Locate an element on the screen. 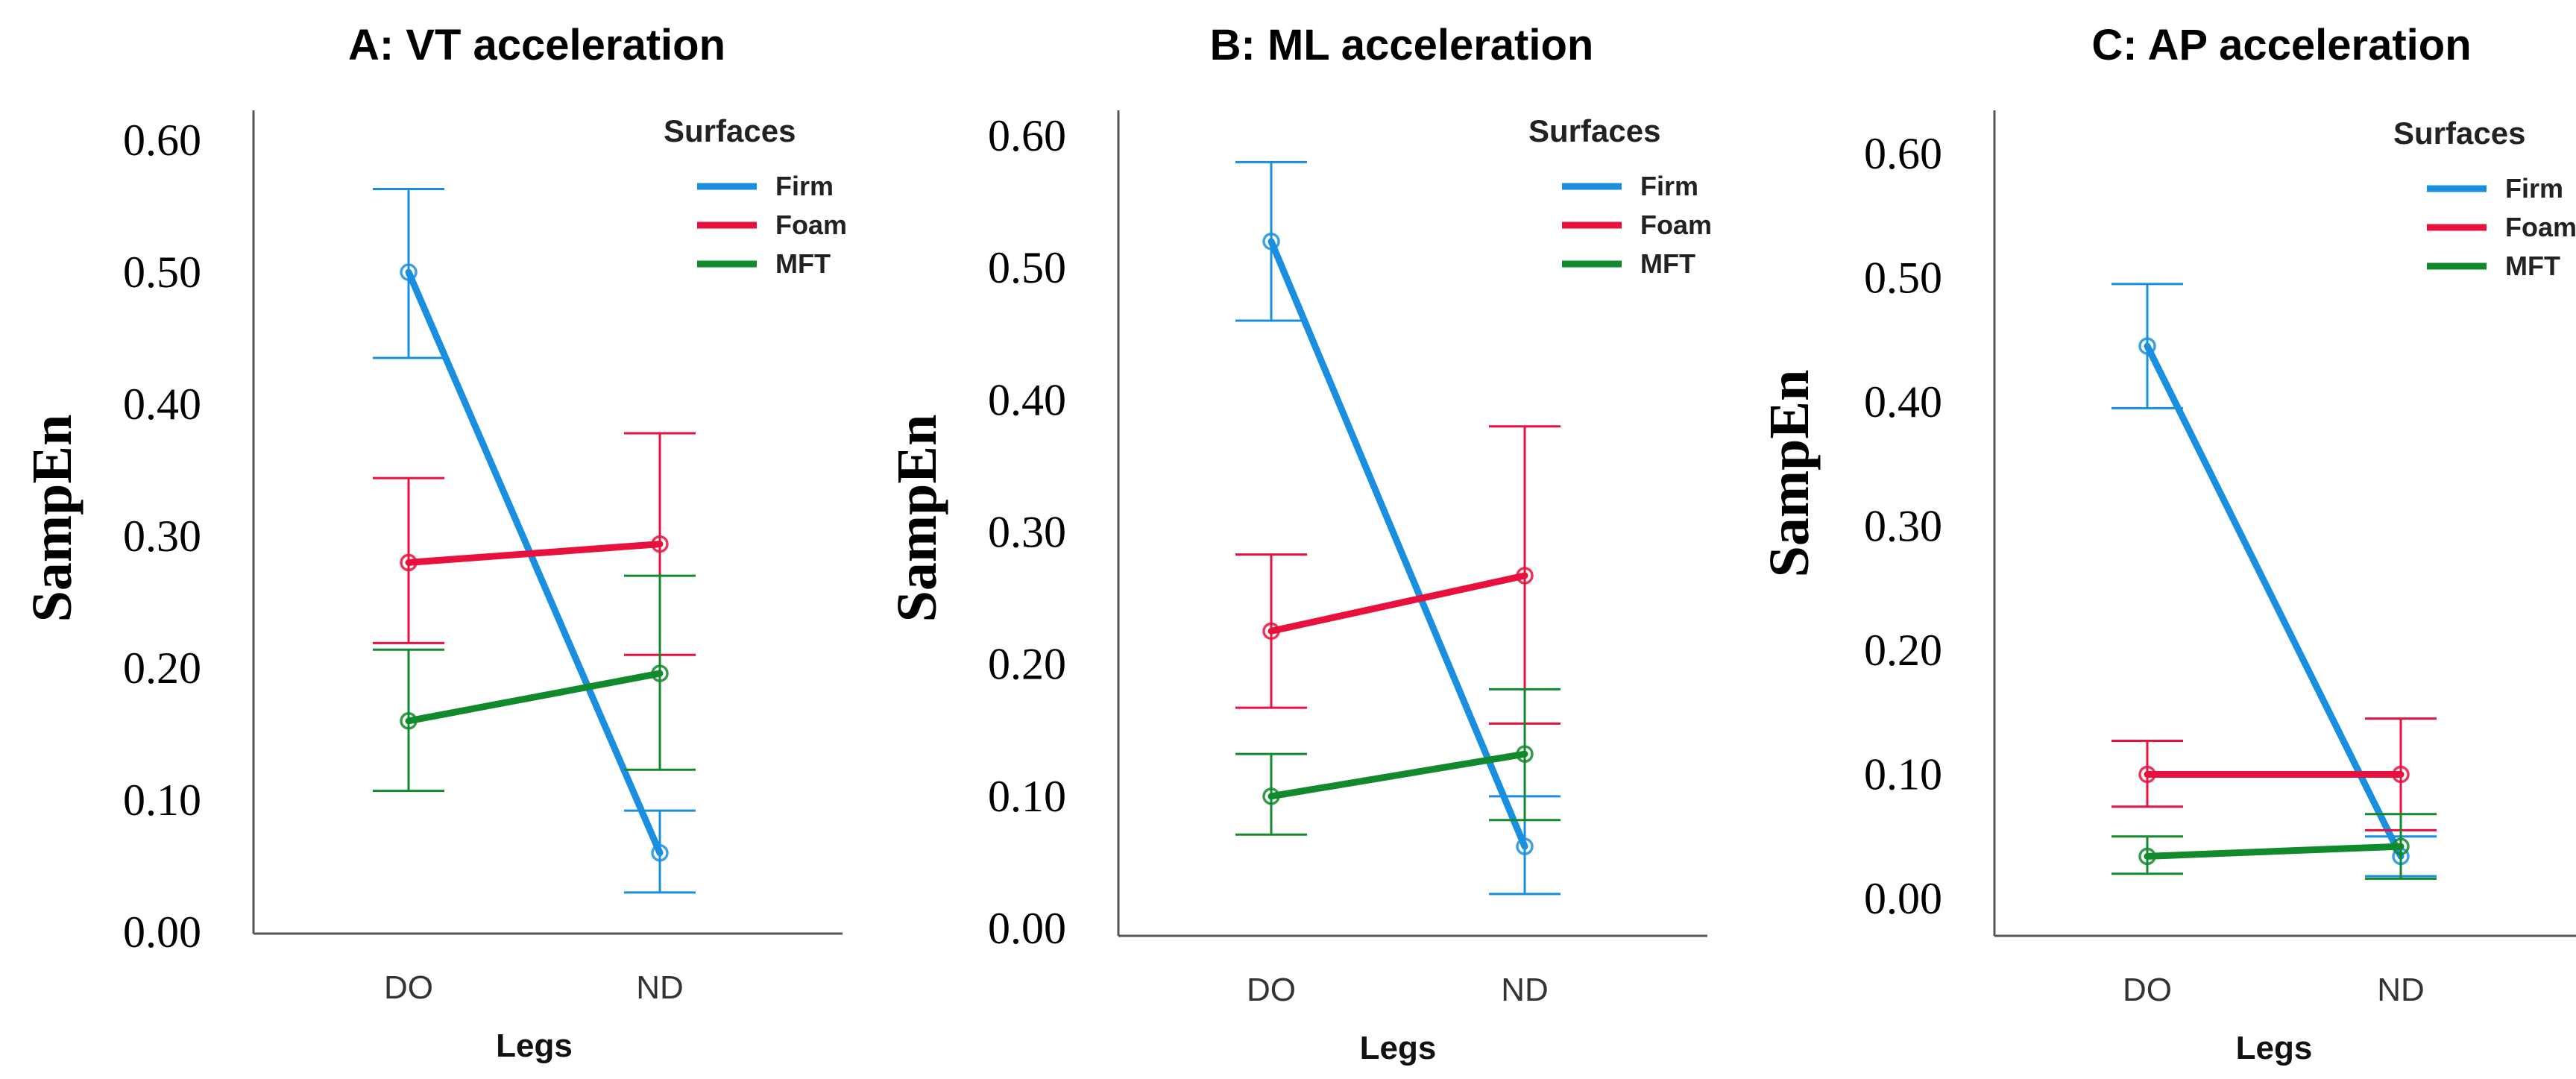 The width and height of the screenshot is (2576, 1079). chart-title: C: AP acceleration is located at coordinates (2281, 45).